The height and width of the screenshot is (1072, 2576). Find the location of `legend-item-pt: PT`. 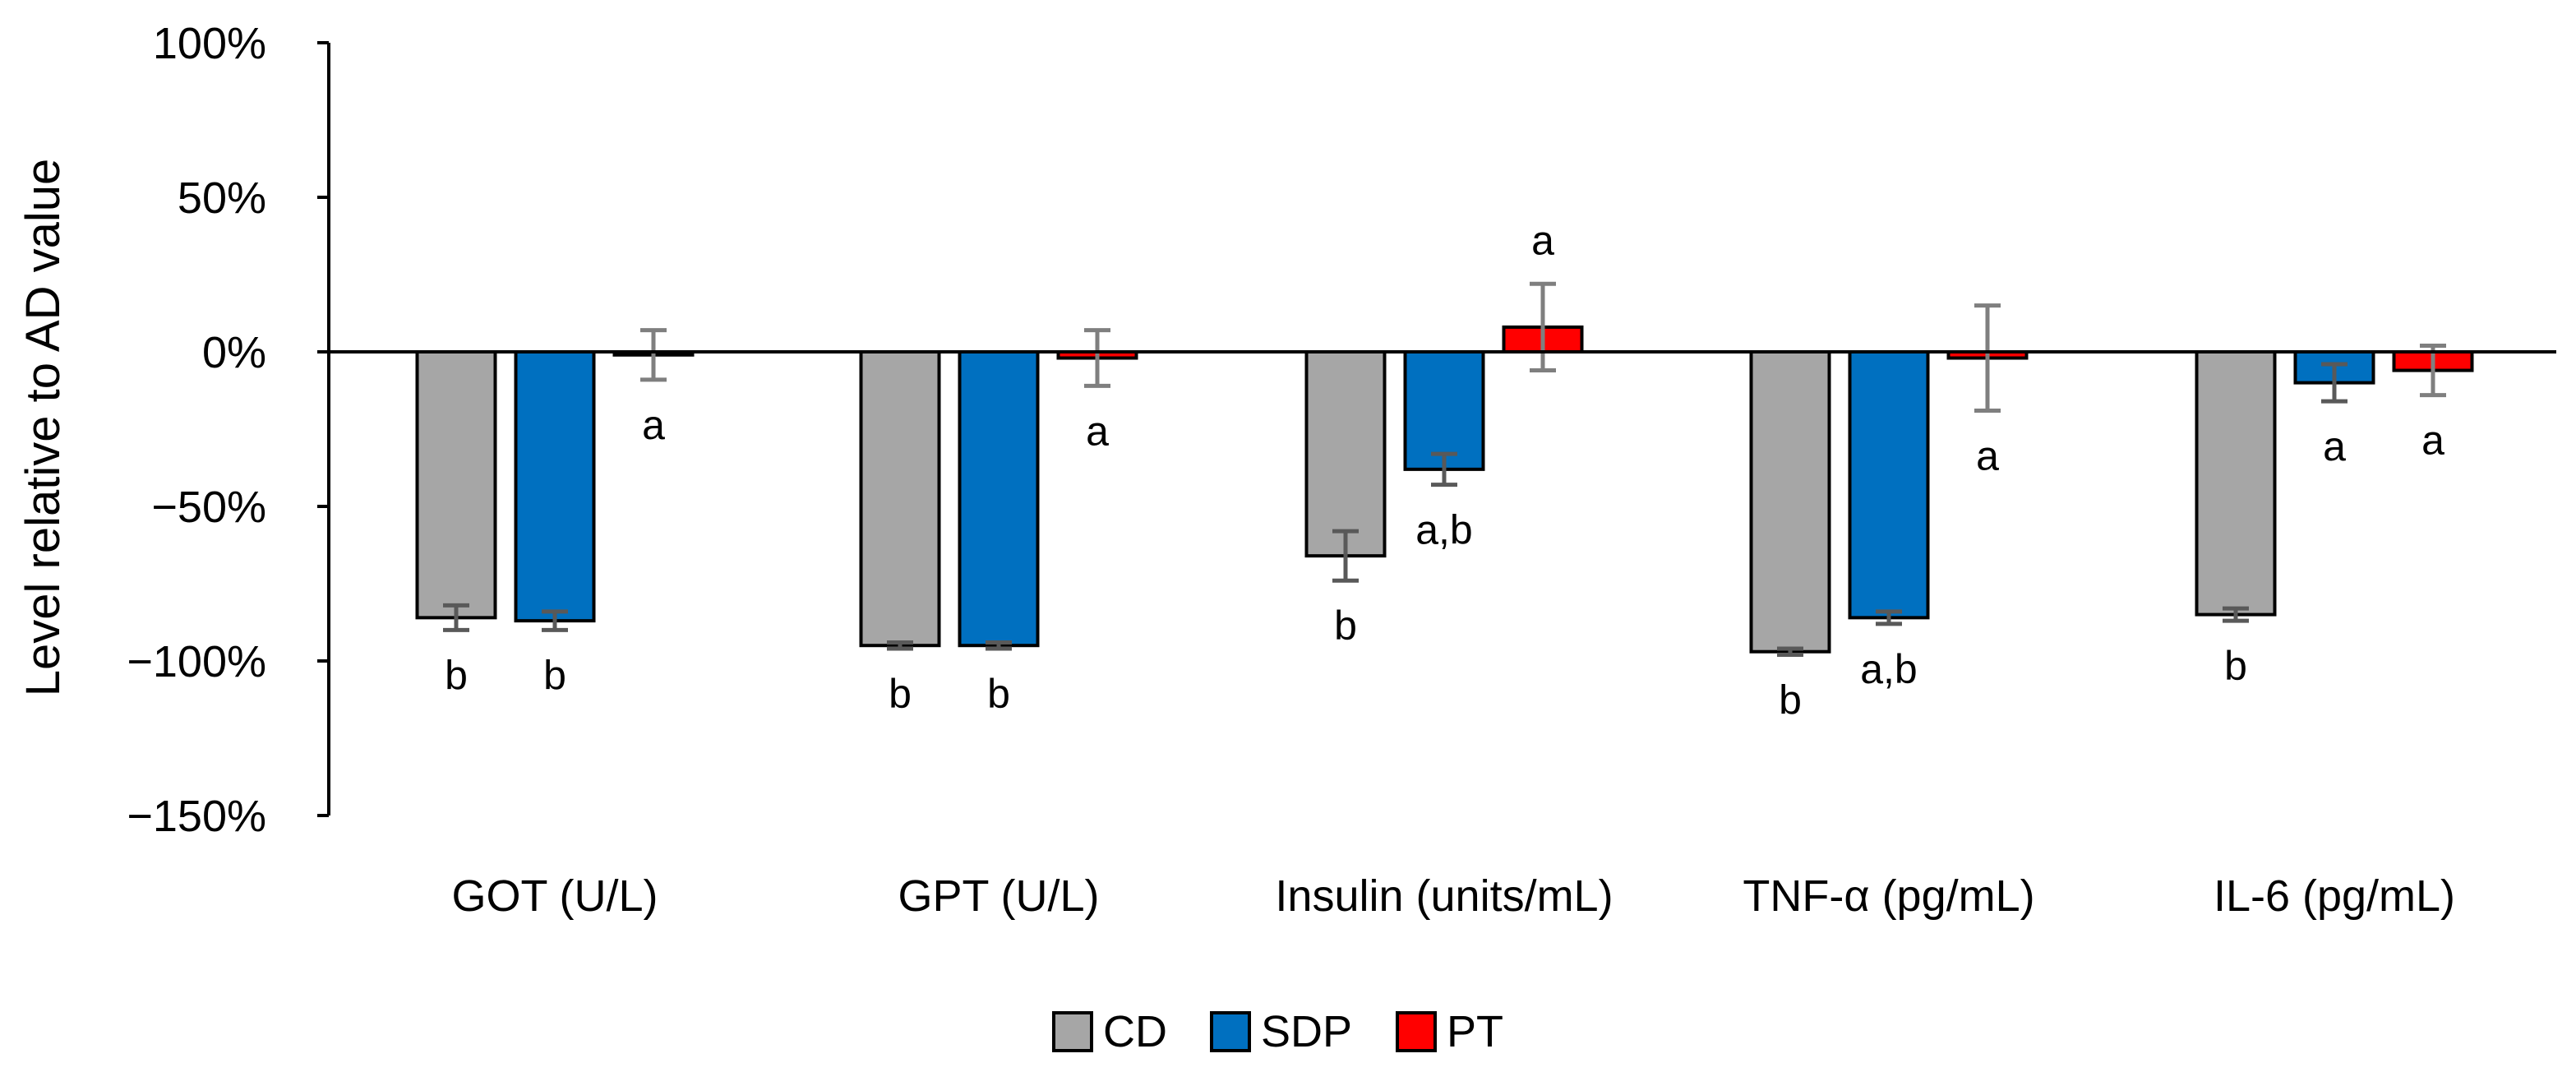

legend-item-pt: PT is located at coordinates (1449, 1031).